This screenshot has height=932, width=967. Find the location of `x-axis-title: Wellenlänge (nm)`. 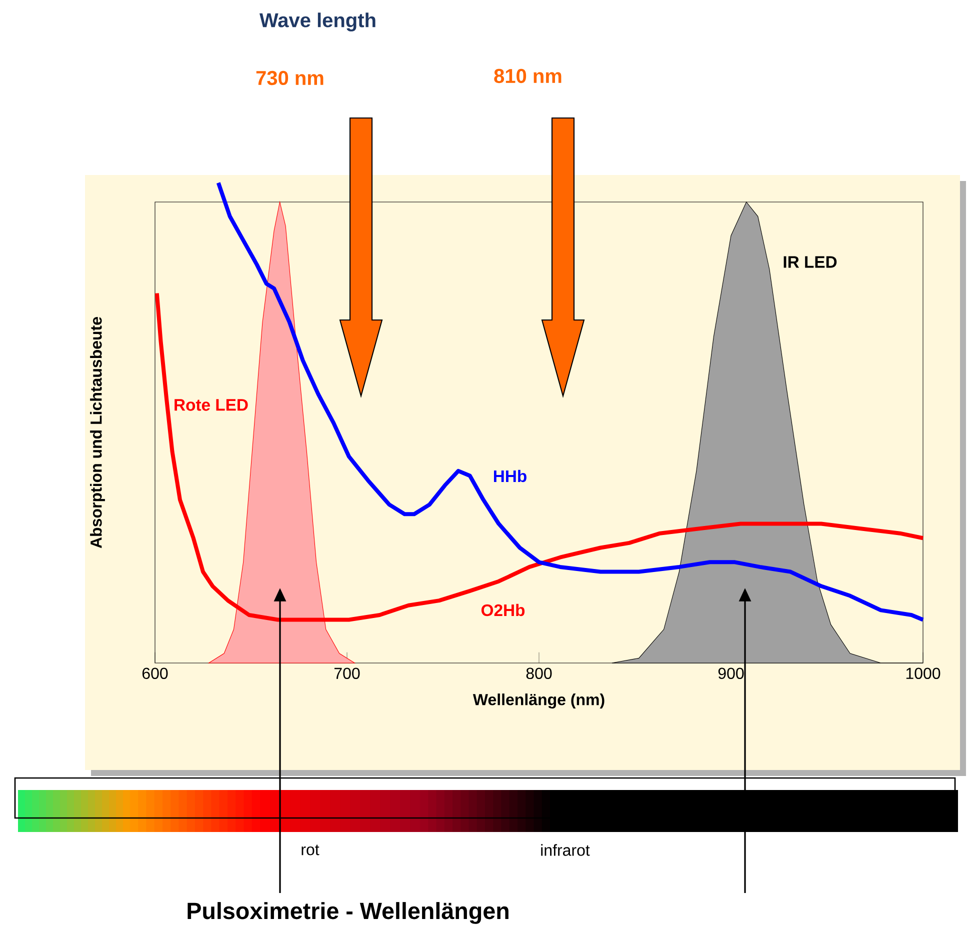

x-axis-title: Wellenlänge (nm) is located at coordinates (538, 701).